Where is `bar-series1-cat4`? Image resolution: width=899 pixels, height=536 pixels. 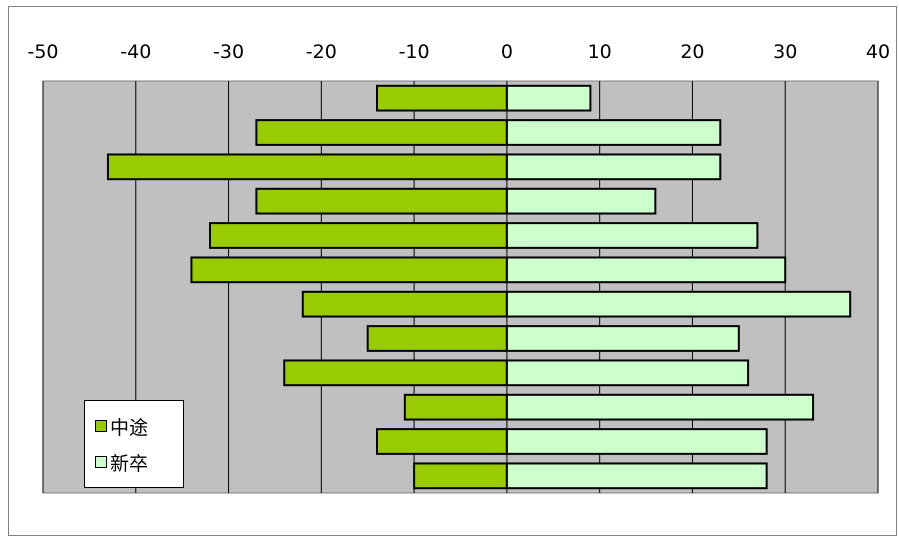 bar-series1-cat4 is located at coordinates (632, 235).